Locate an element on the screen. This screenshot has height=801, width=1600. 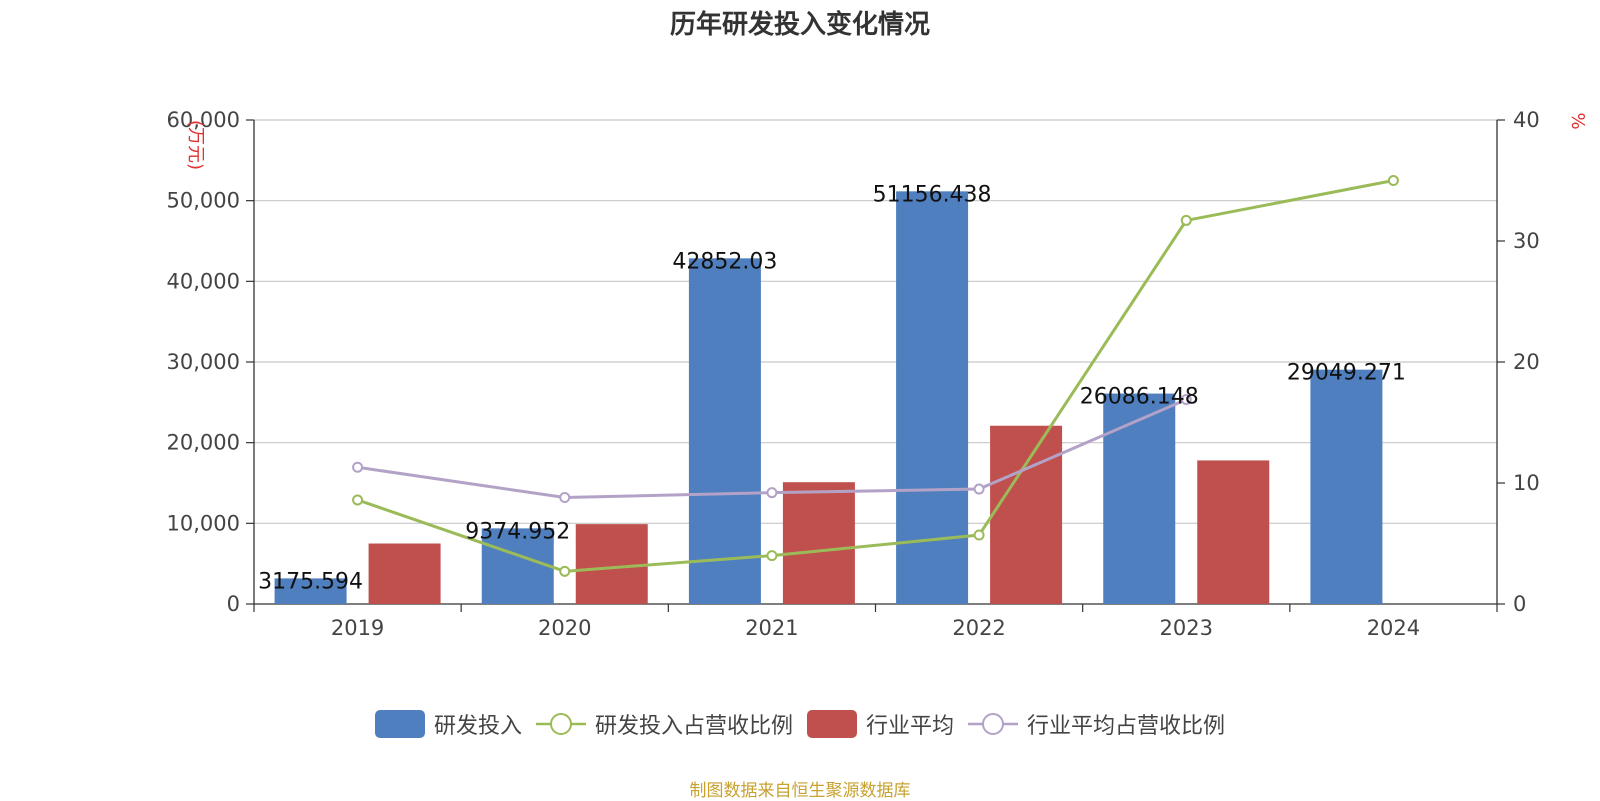
y-left-tick-label: 60,000 is located at coordinates (203, 120).